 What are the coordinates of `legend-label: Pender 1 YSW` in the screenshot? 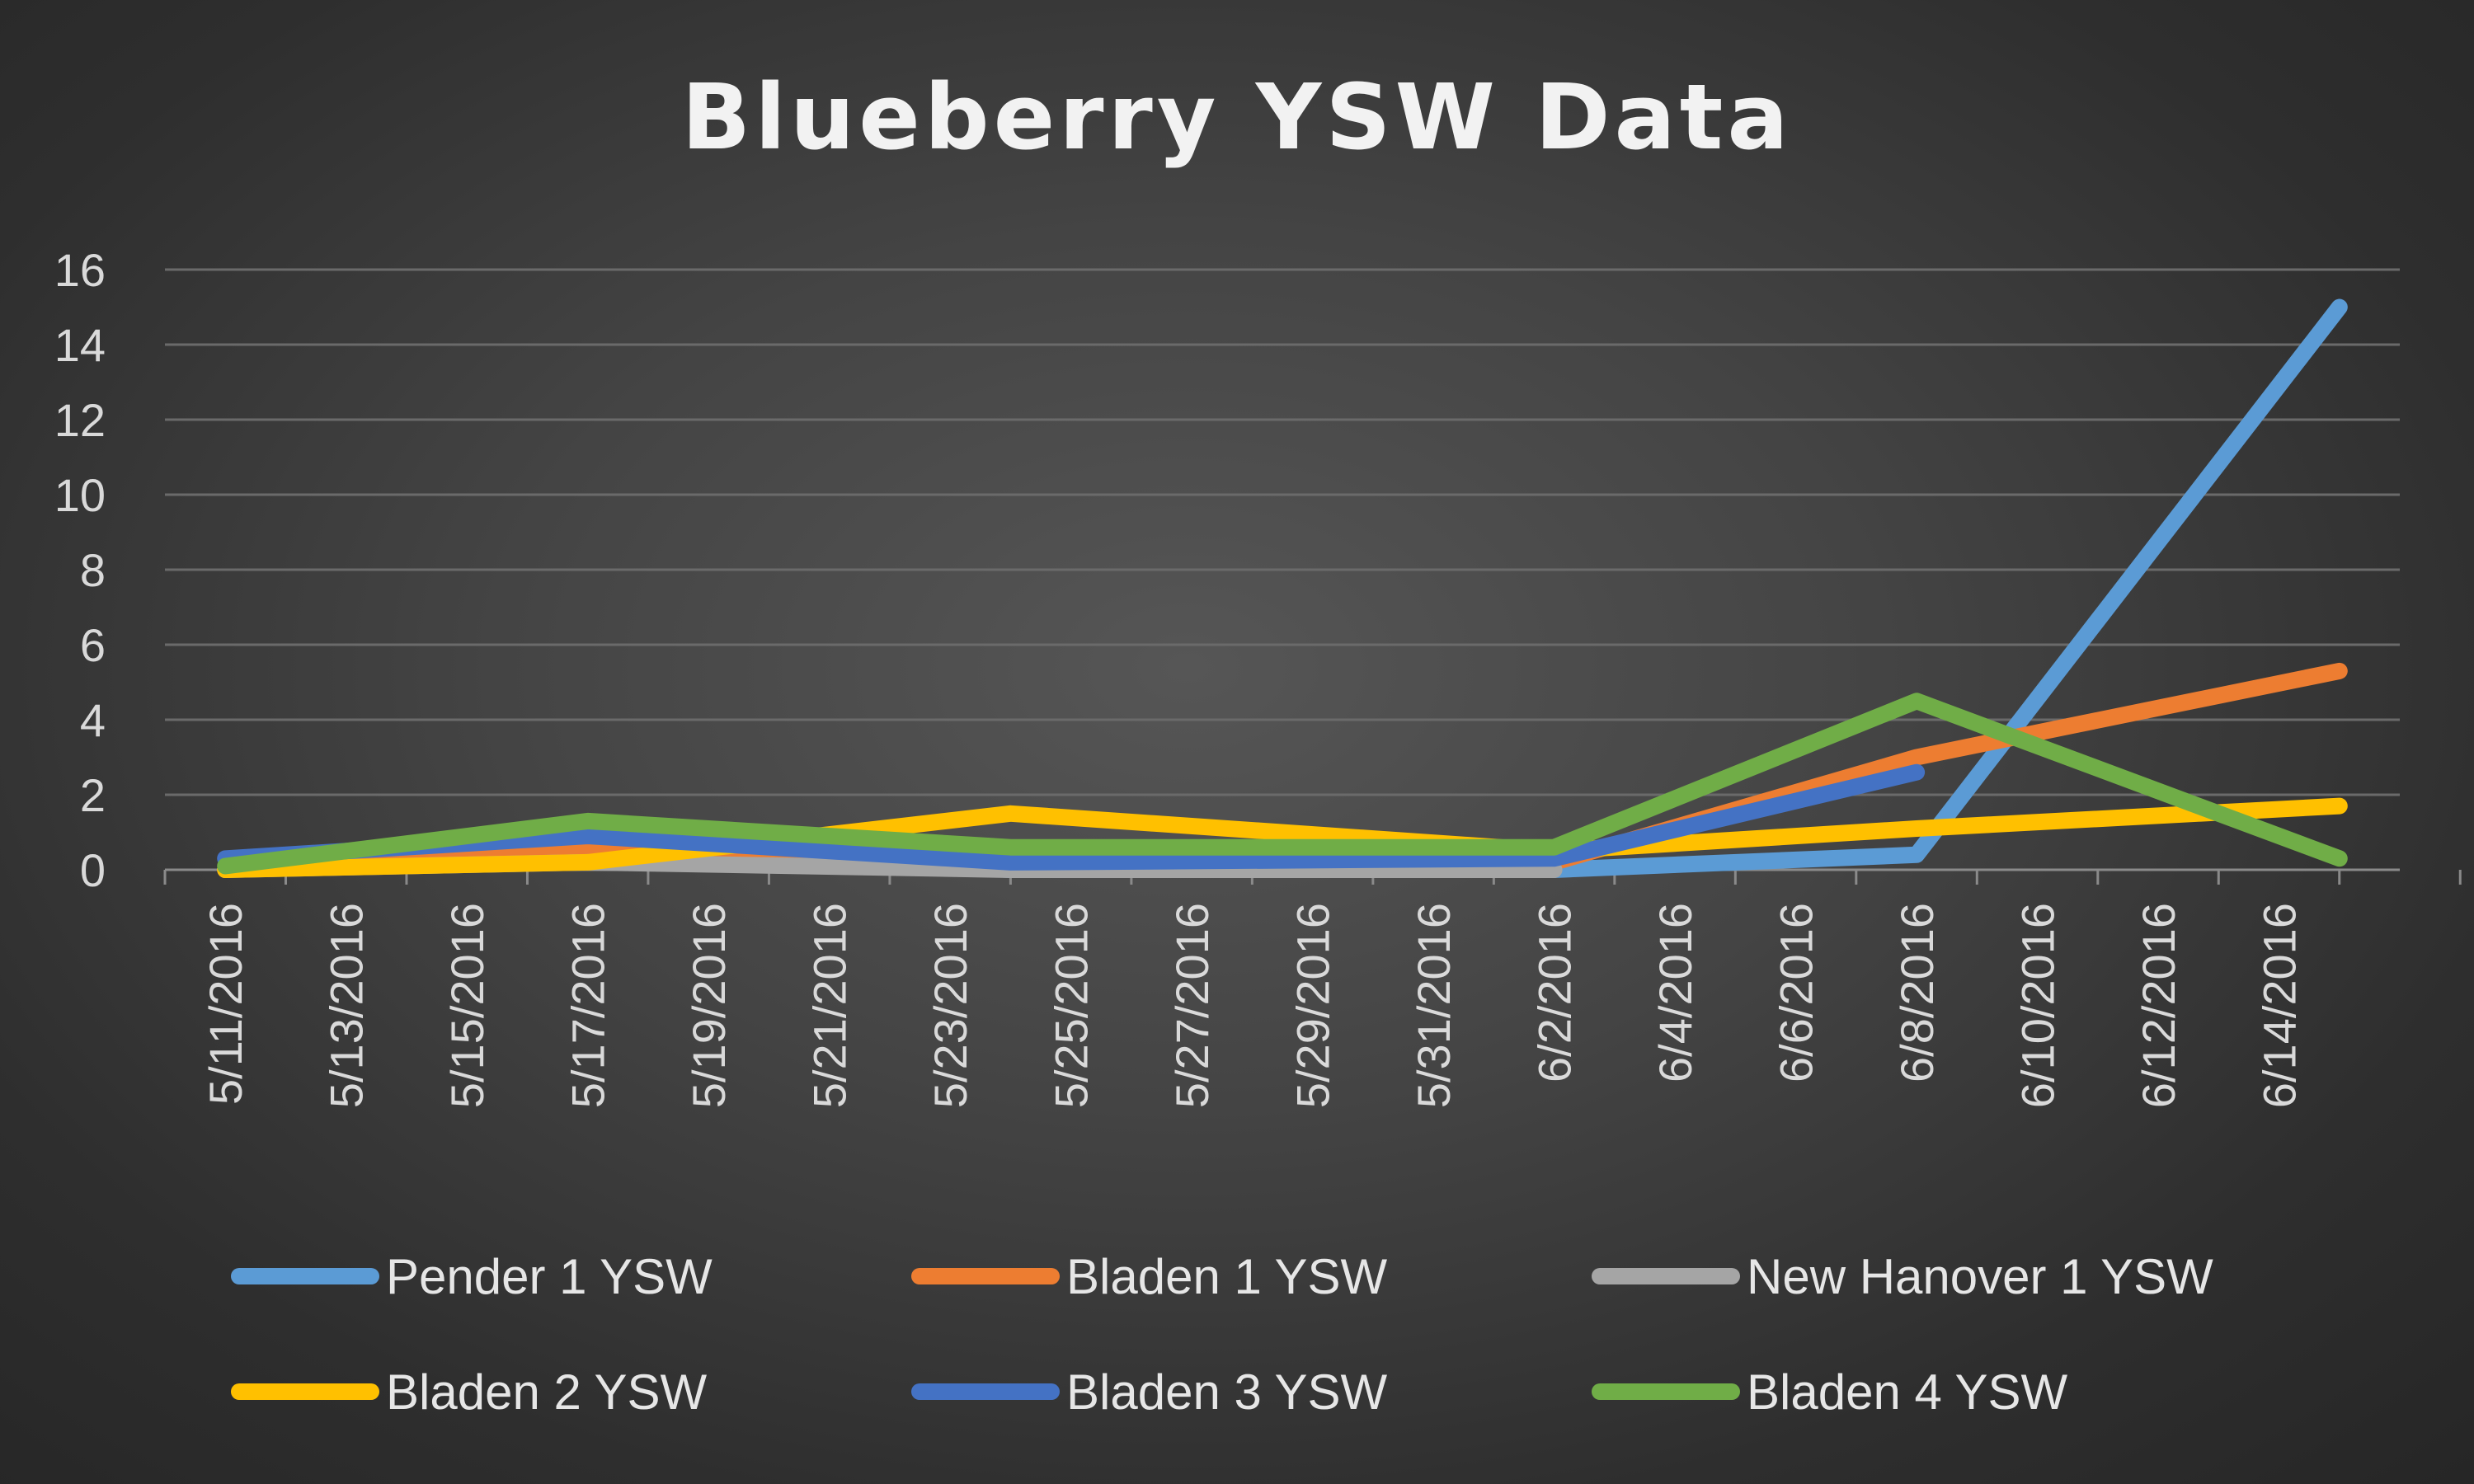 It's located at (549, 1276).